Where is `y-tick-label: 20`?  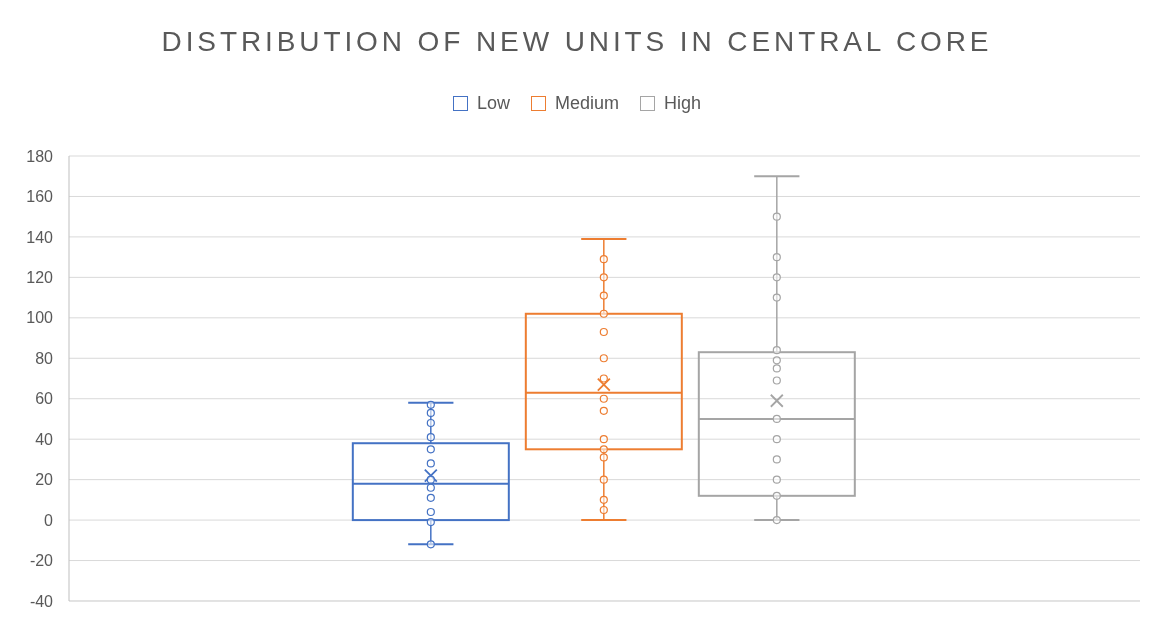 y-tick-label: 20 is located at coordinates (44, 480).